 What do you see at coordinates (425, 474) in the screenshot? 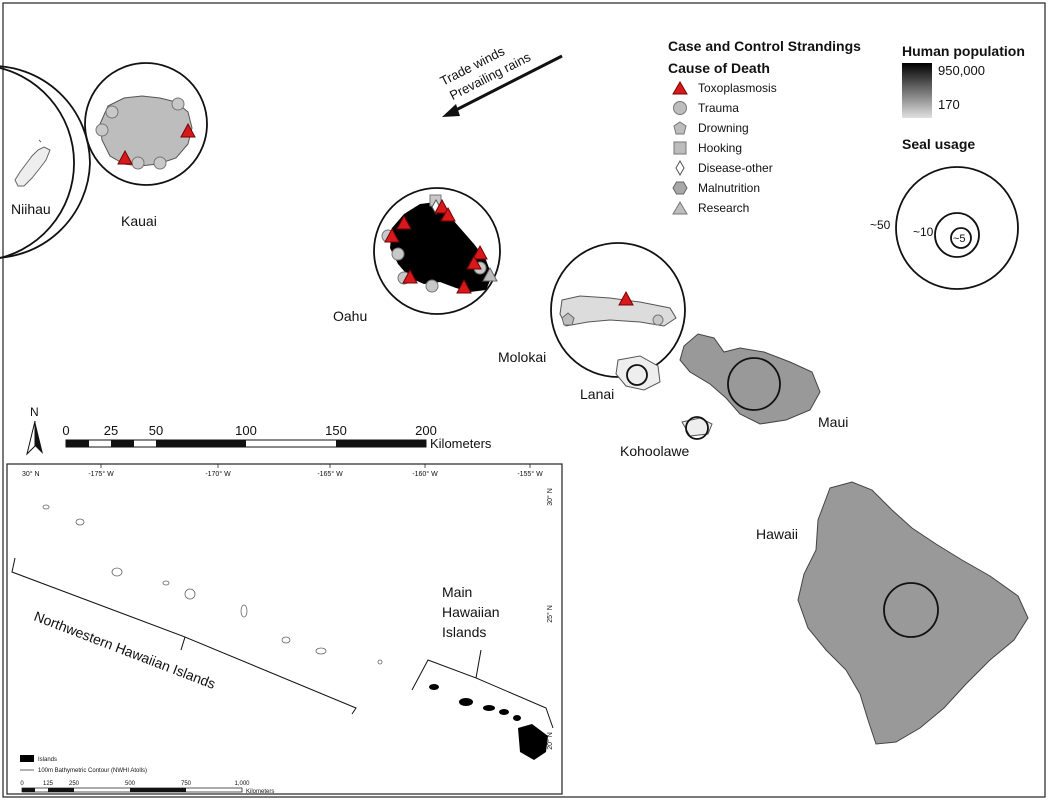
I see `inset-lon-label: -160° W` at bounding box center [425, 474].